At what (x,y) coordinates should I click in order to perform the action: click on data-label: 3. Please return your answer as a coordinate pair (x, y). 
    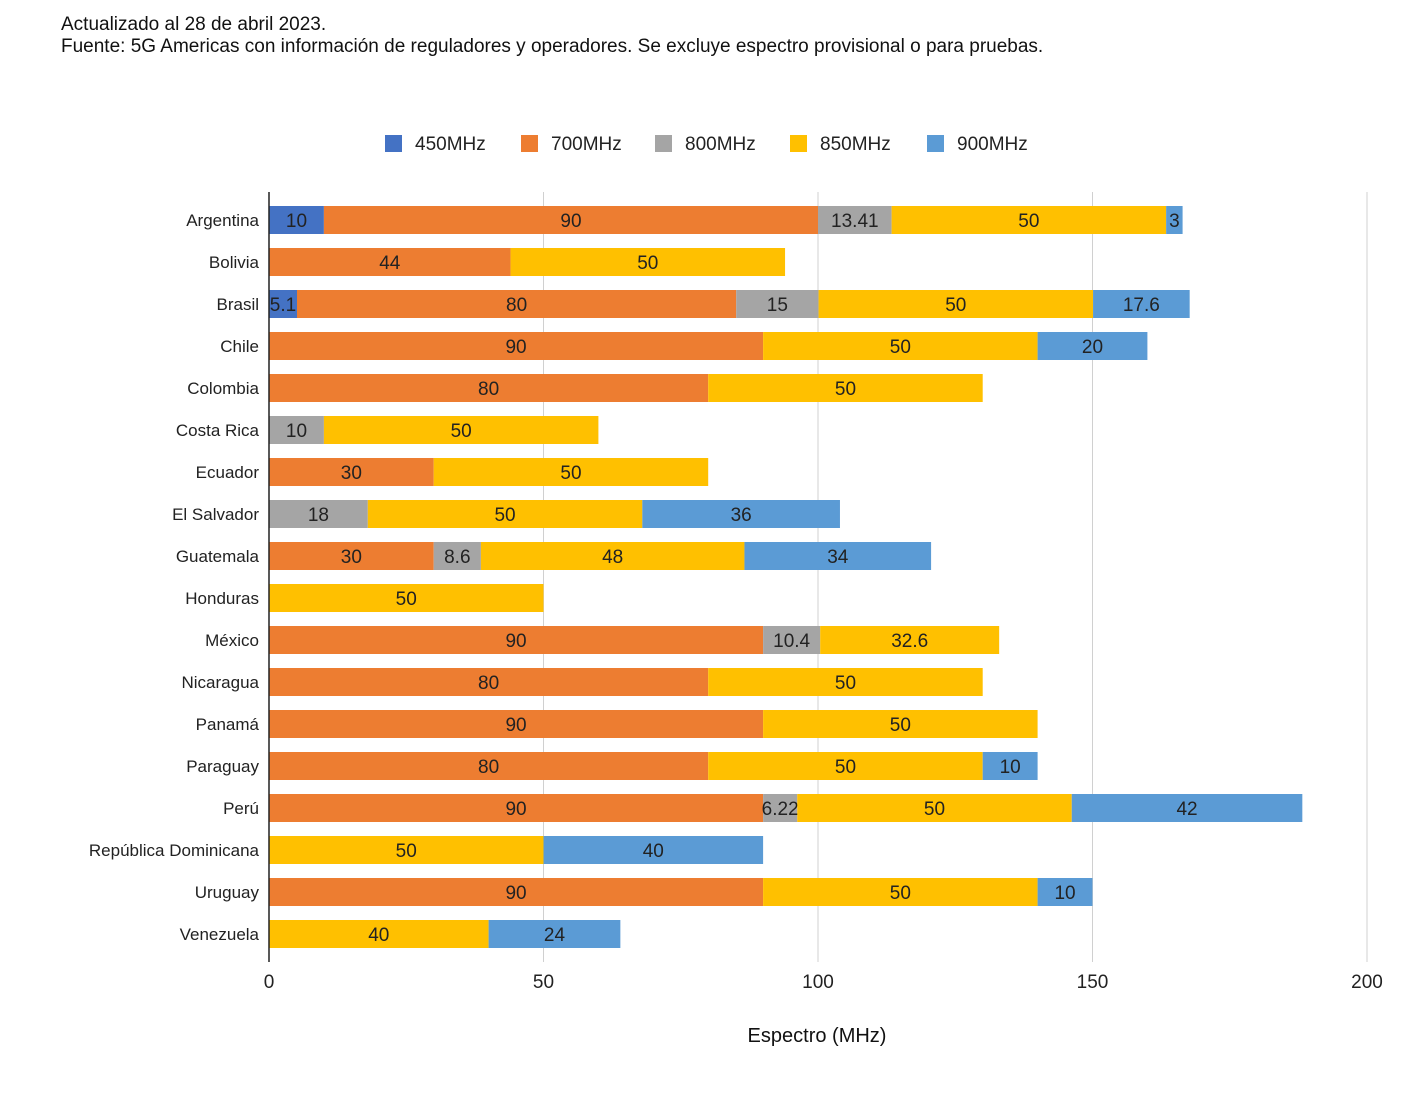
    Looking at the image, I should click on (1174, 221).